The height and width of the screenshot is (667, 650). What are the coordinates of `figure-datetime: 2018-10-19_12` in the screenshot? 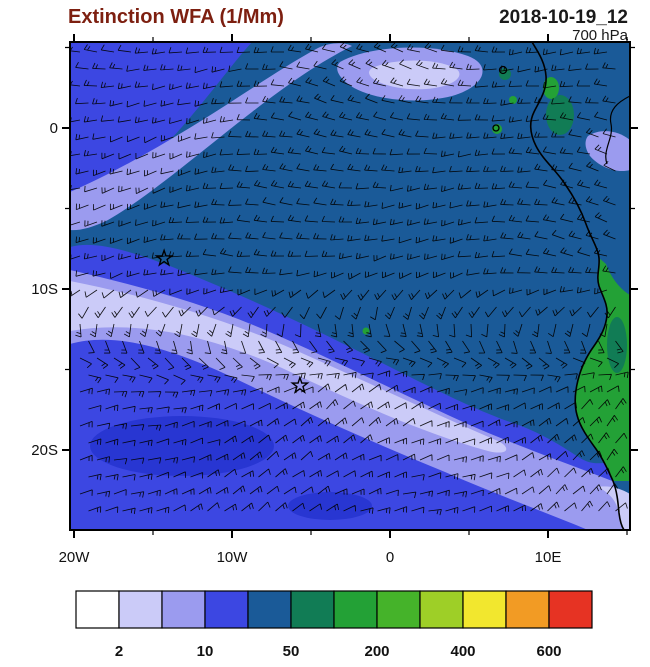 It's located at (563, 17).